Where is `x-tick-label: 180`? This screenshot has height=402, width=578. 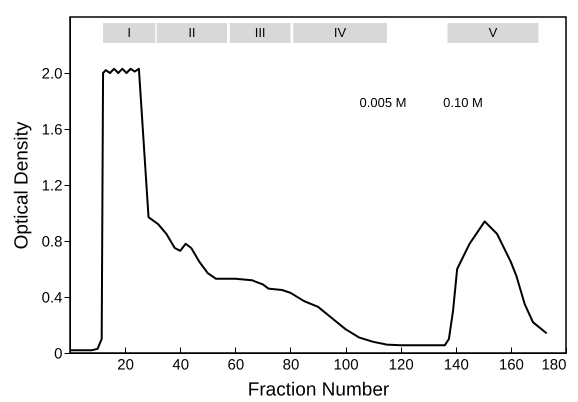 x-tick-label: 180 is located at coordinates (553, 365).